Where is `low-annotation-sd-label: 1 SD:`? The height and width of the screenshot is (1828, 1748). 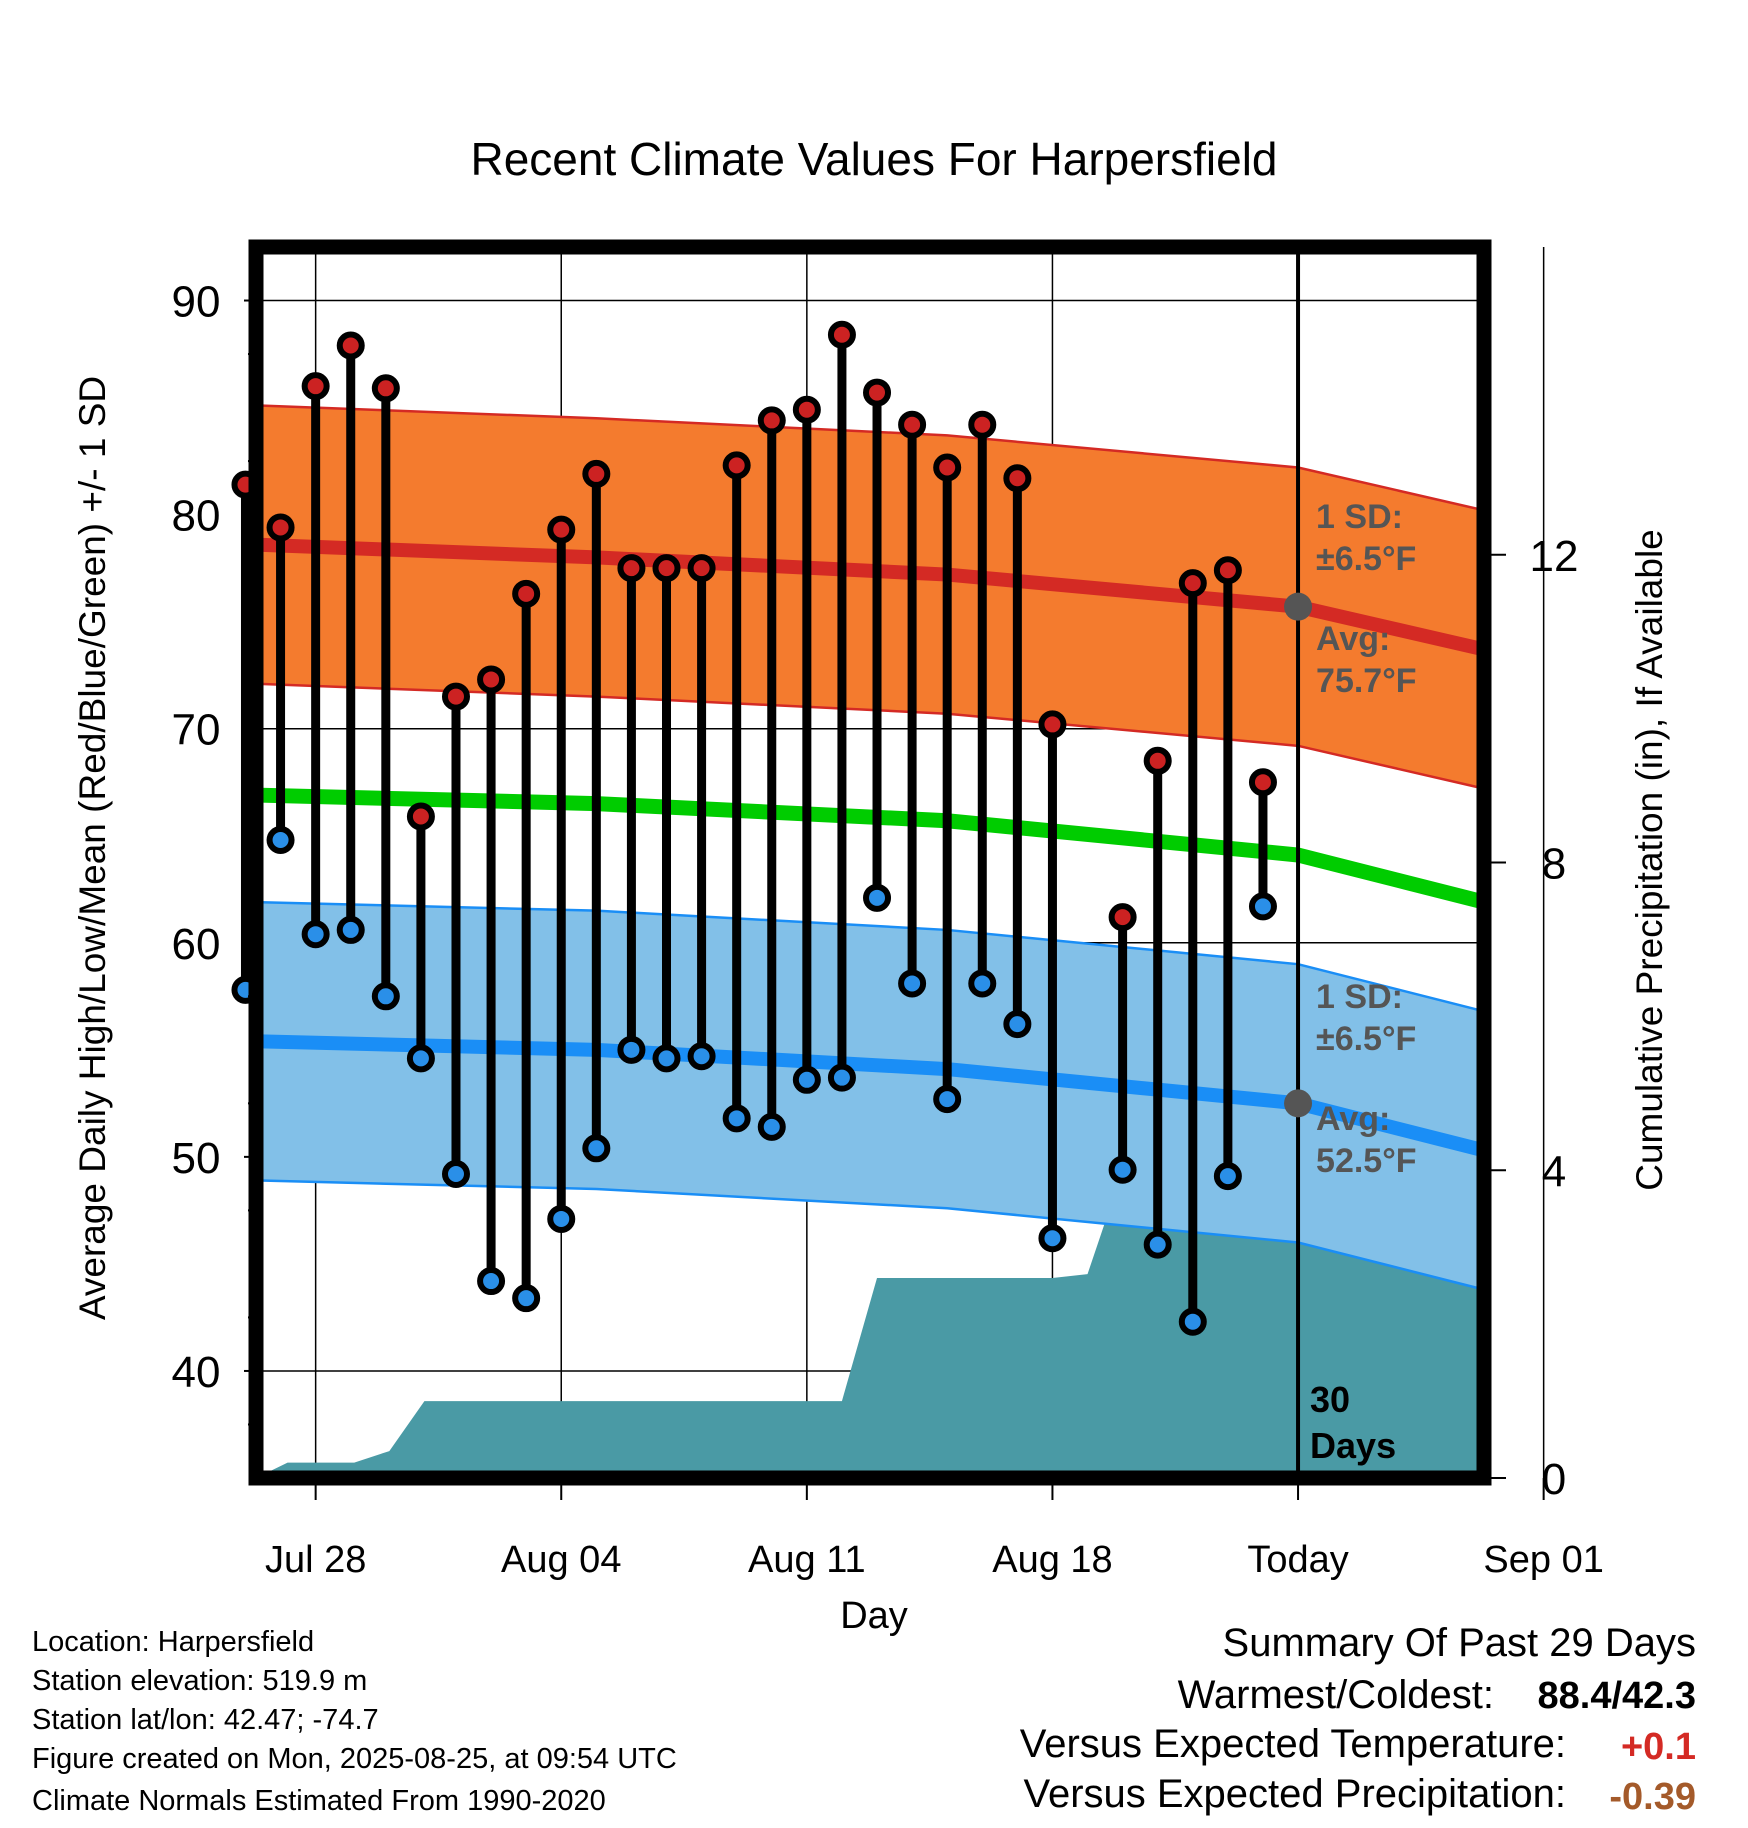 low-annotation-sd-label: 1 SD: is located at coordinates (1359, 997).